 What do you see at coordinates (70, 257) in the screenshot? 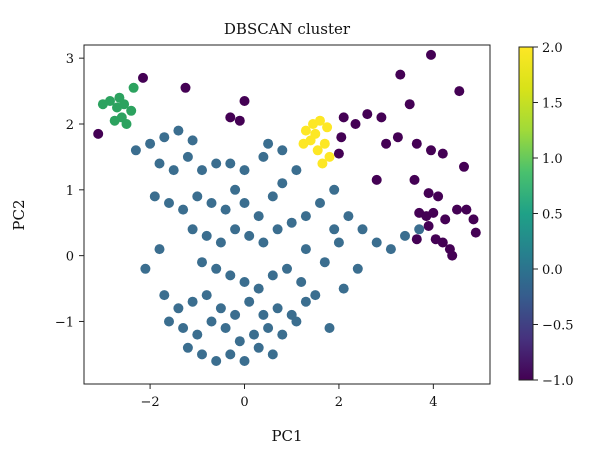
I see `y-tick-label: 0` at bounding box center [70, 257].